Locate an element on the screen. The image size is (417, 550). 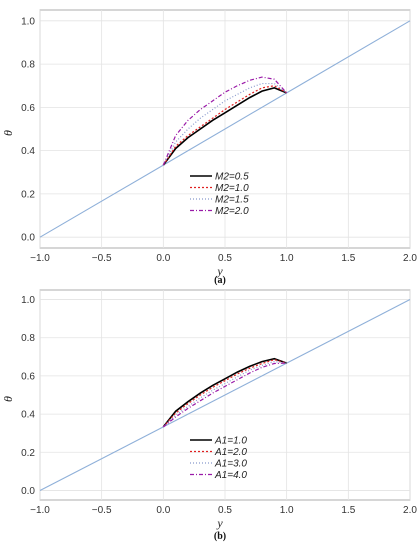
legend-label: M2=1.0 is located at coordinates (232, 188).